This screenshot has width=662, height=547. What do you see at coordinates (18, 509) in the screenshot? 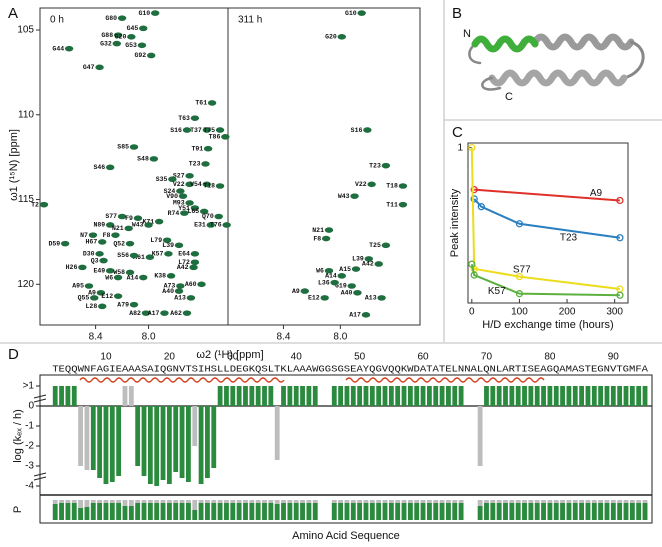
I see `y-axis-label: P` at bounding box center [18, 509].